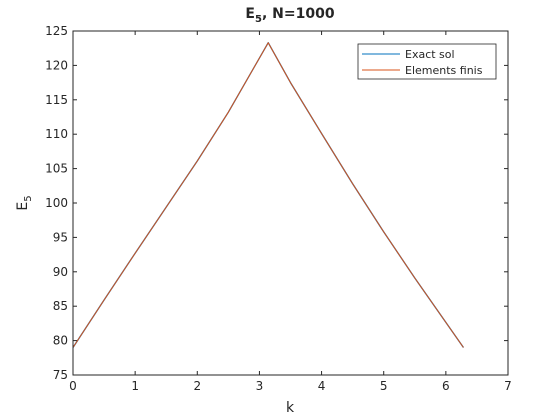 The height and width of the screenshot is (420, 560). What do you see at coordinates (298, 14) in the screenshot?
I see `chart-title-rest: , N=1000` at bounding box center [298, 14].